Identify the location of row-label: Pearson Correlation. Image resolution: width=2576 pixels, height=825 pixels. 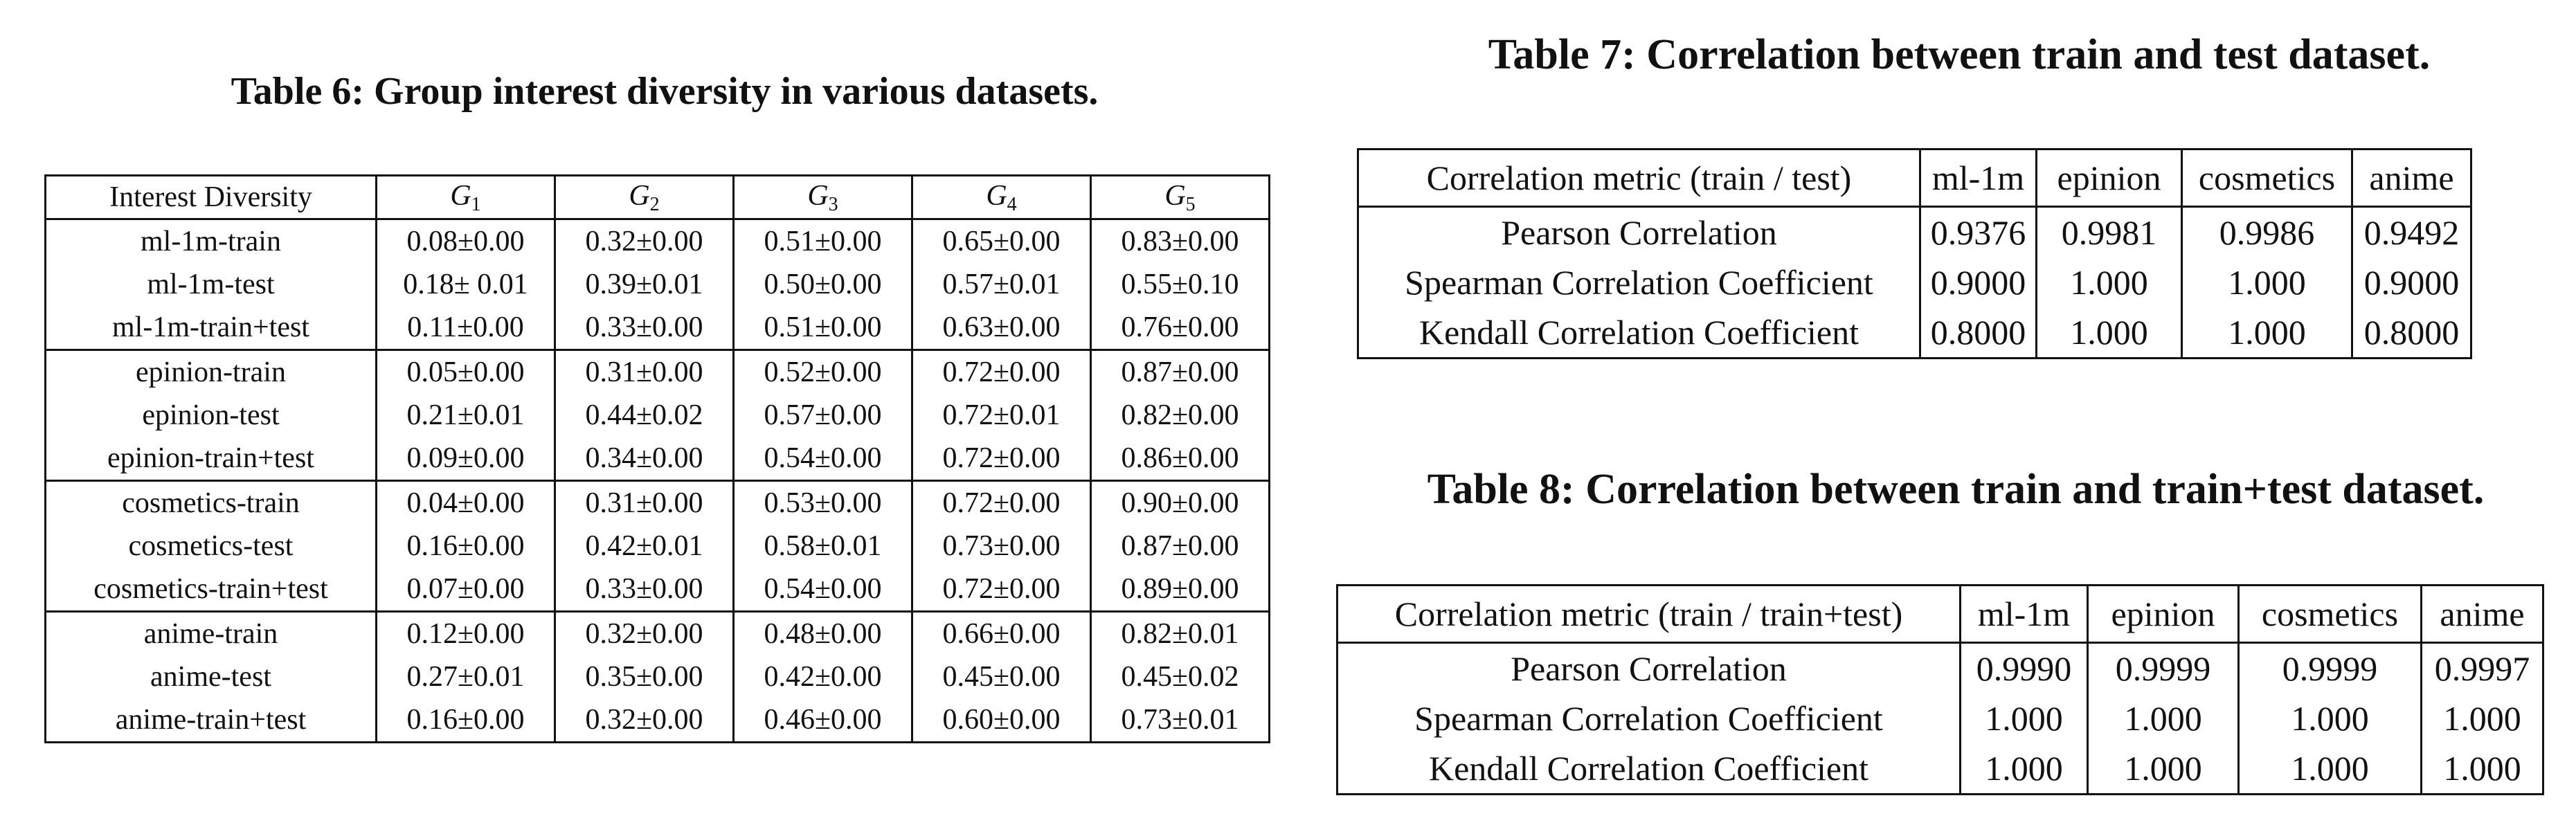
(1649, 668).